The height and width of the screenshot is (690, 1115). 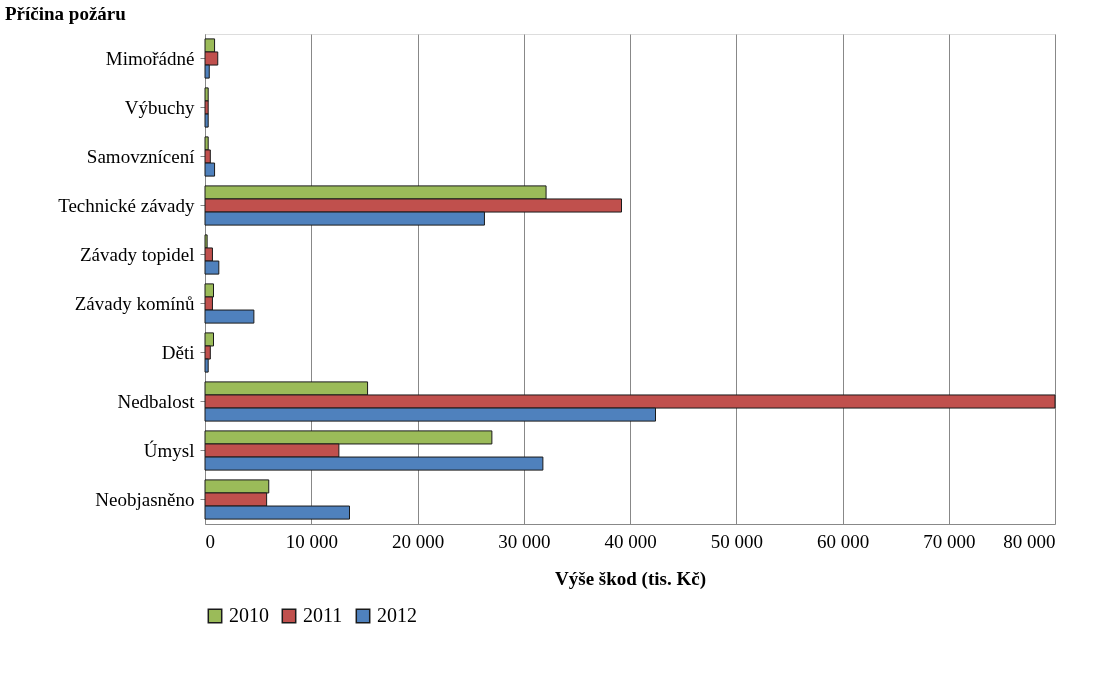 What do you see at coordinates (323, 615) in the screenshot?
I see `legend-label: 2011` at bounding box center [323, 615].